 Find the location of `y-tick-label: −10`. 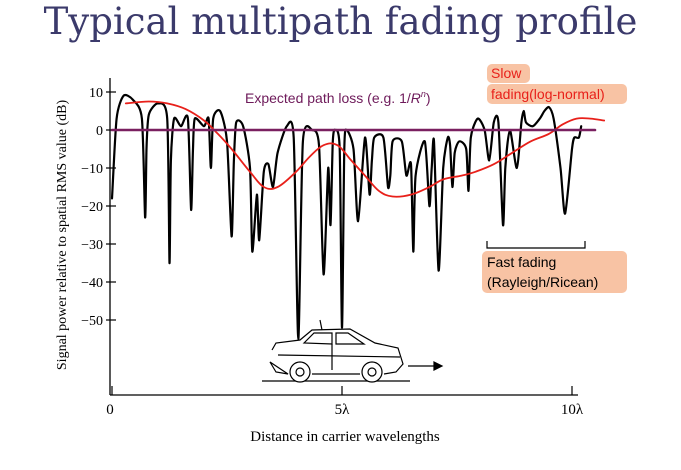

y-tick-label: −10 is located at coordinates (92, 169).